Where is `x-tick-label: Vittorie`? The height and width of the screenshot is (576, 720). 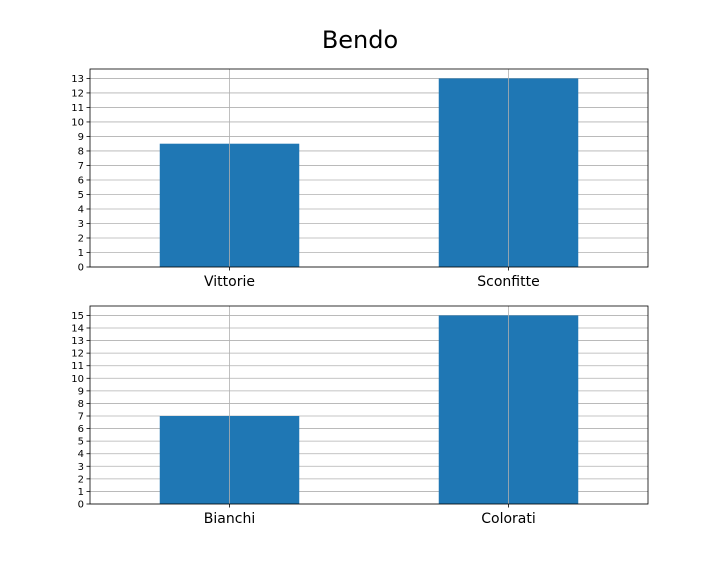 x-tick-label: Vittorie is located at coordinates (229, 282).